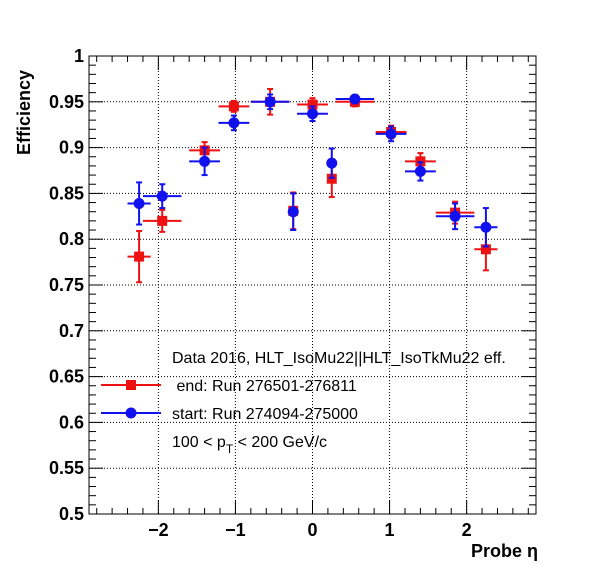 This screenshot has height=572, width=596. Describe the element at coordinates (71, 514) in the screenshot. I see `y-tick-label: 0.5` at that location.